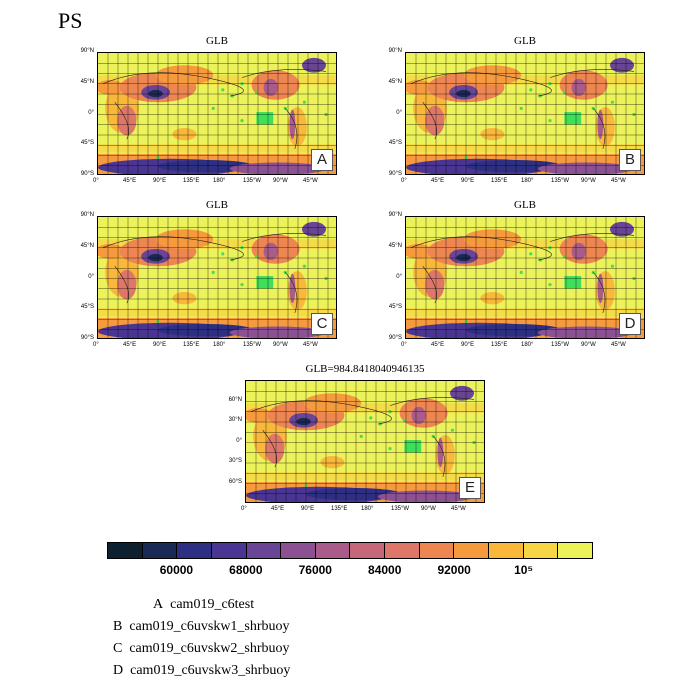 This screenshot has height=700, width=700. I want to click on colorbar-tick-label: 10⁵, so click(524, 570).